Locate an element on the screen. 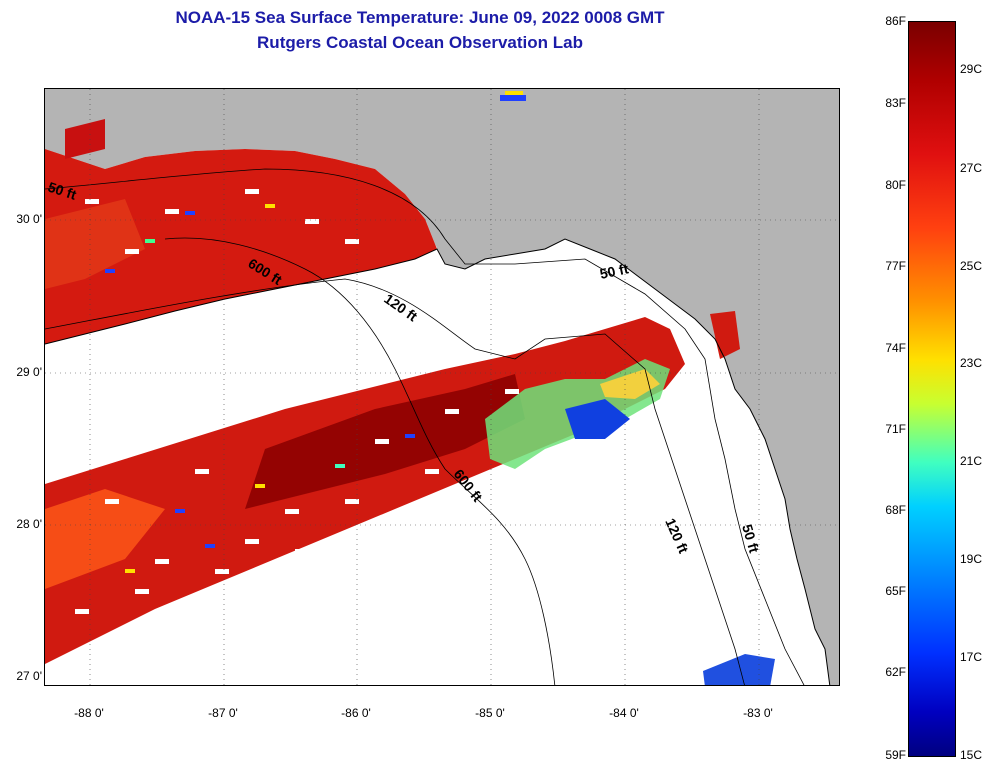  map-subtitle: Rutgers Coastal Ocean Observation Lab is located at coordinates (420, 42).